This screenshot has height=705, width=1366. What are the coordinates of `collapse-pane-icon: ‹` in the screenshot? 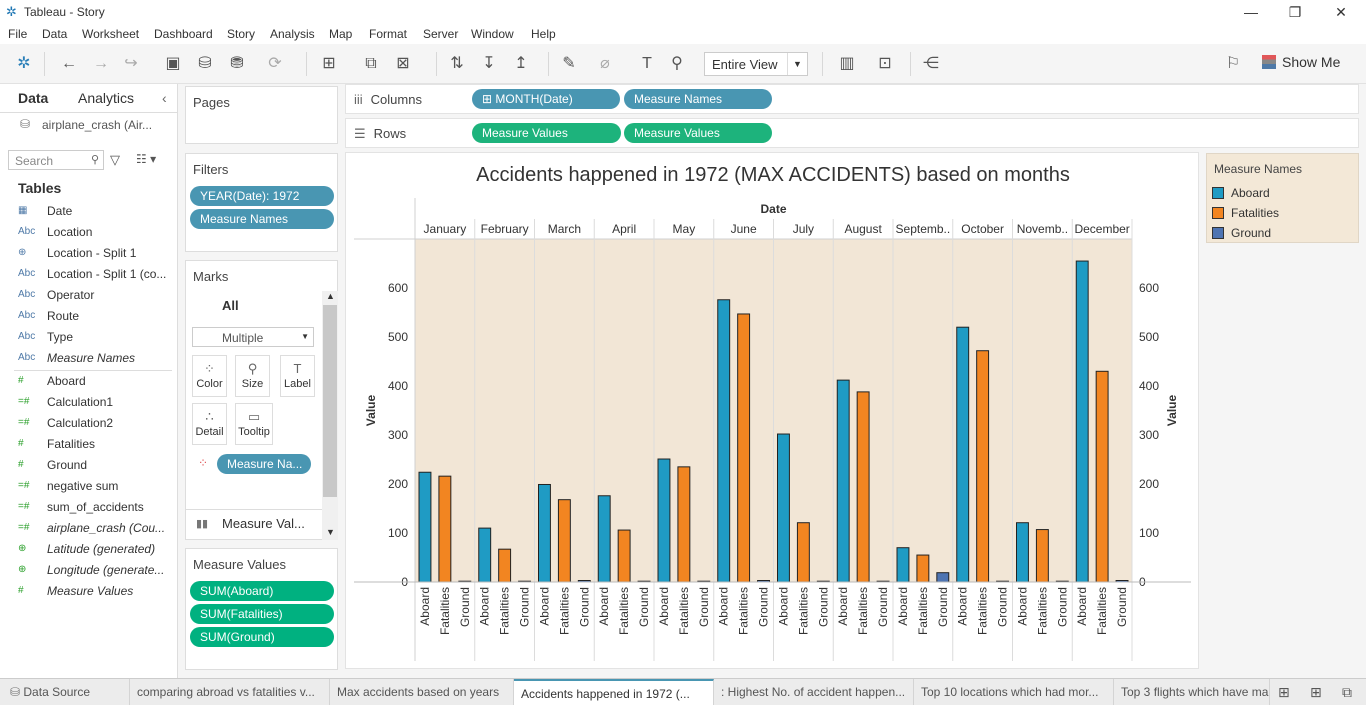 It's located at (164, 98).